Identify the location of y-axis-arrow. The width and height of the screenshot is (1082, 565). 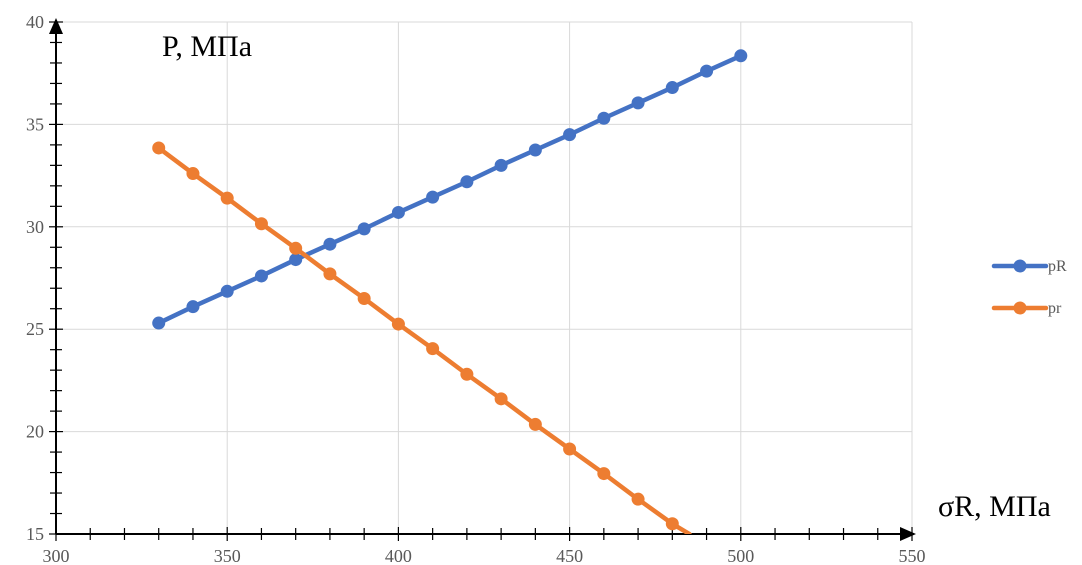
(56, 26).